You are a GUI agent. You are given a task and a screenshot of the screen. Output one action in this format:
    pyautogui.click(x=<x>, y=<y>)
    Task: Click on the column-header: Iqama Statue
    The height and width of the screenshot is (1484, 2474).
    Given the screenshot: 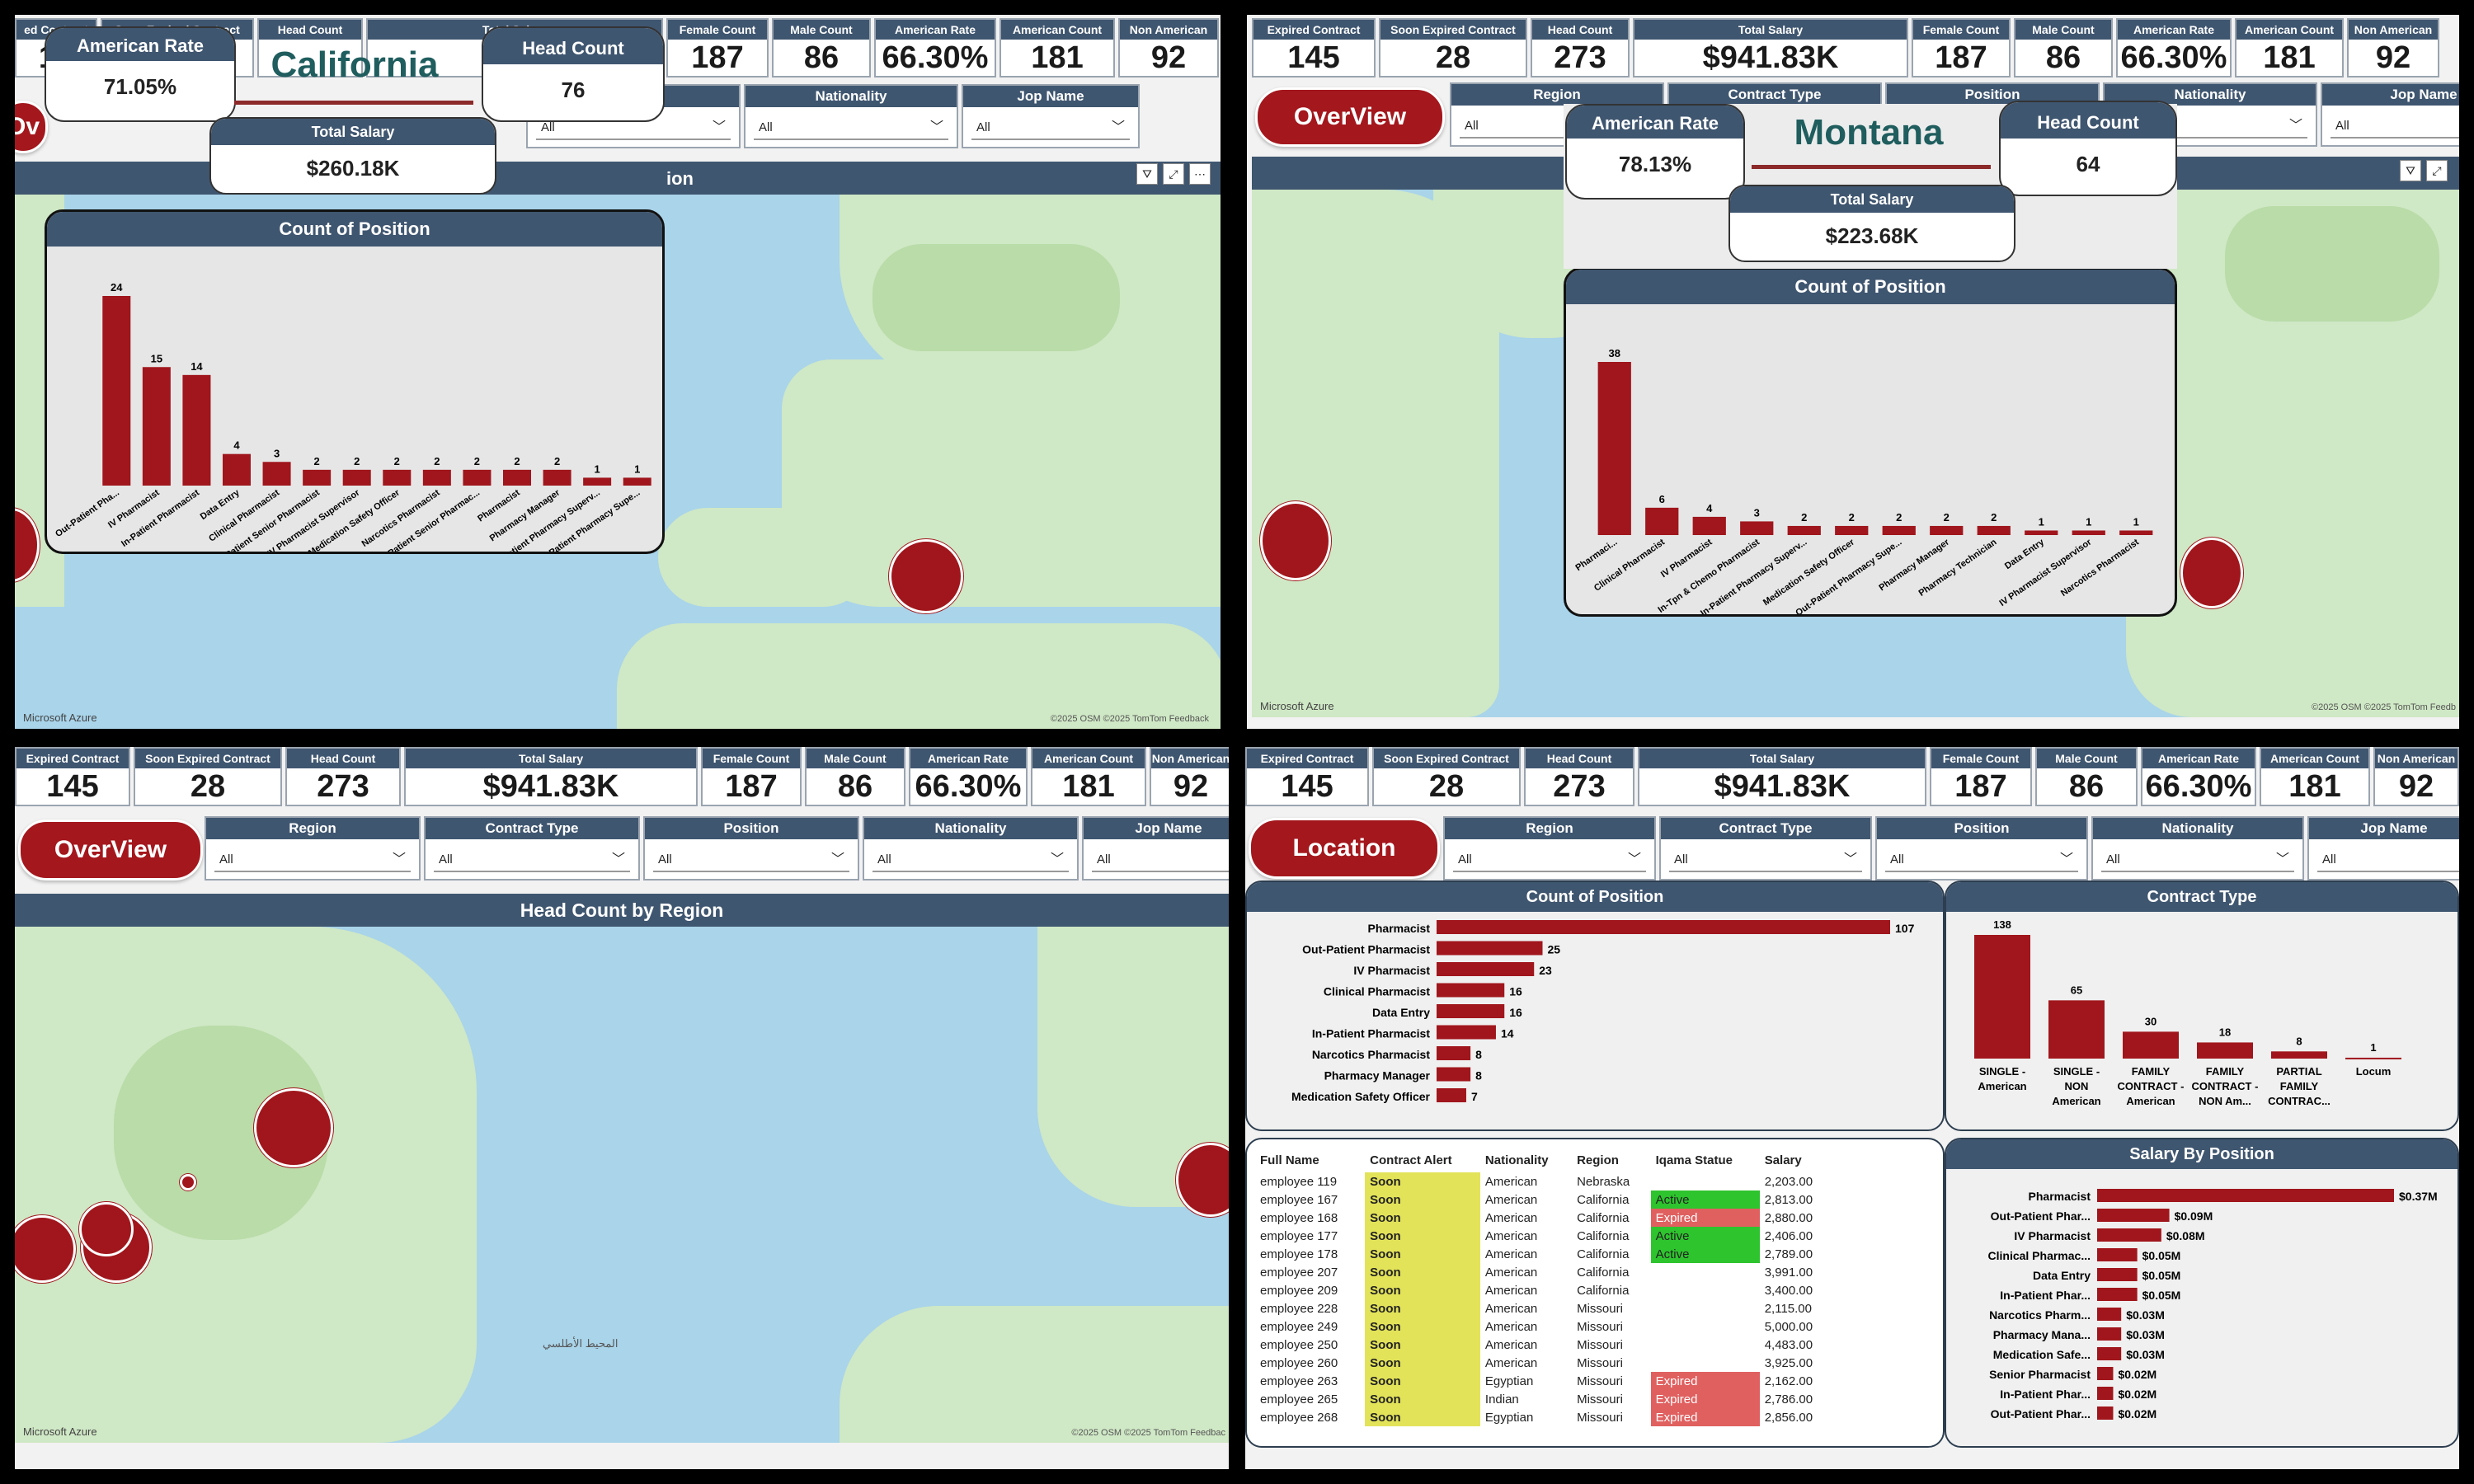 What is the action you would take?
    pyautogui.click(x=1694, y=1160)
    